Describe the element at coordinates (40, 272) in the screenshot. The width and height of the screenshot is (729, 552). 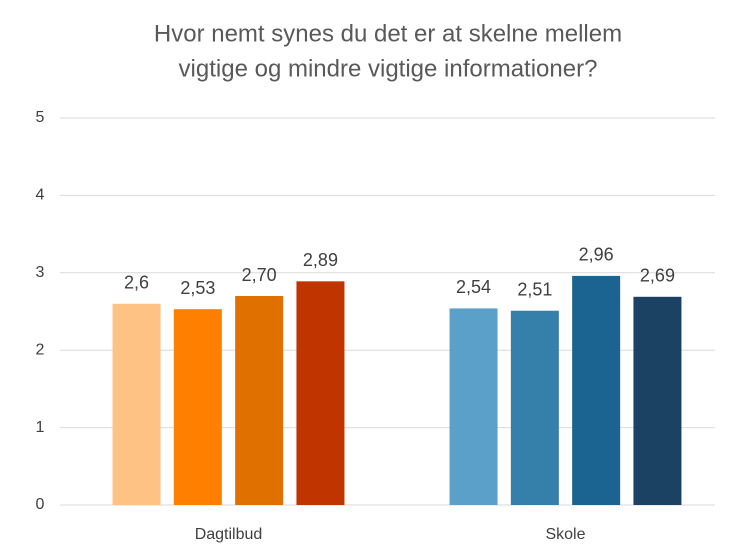
I see `y-tick-label: 3` at that location.